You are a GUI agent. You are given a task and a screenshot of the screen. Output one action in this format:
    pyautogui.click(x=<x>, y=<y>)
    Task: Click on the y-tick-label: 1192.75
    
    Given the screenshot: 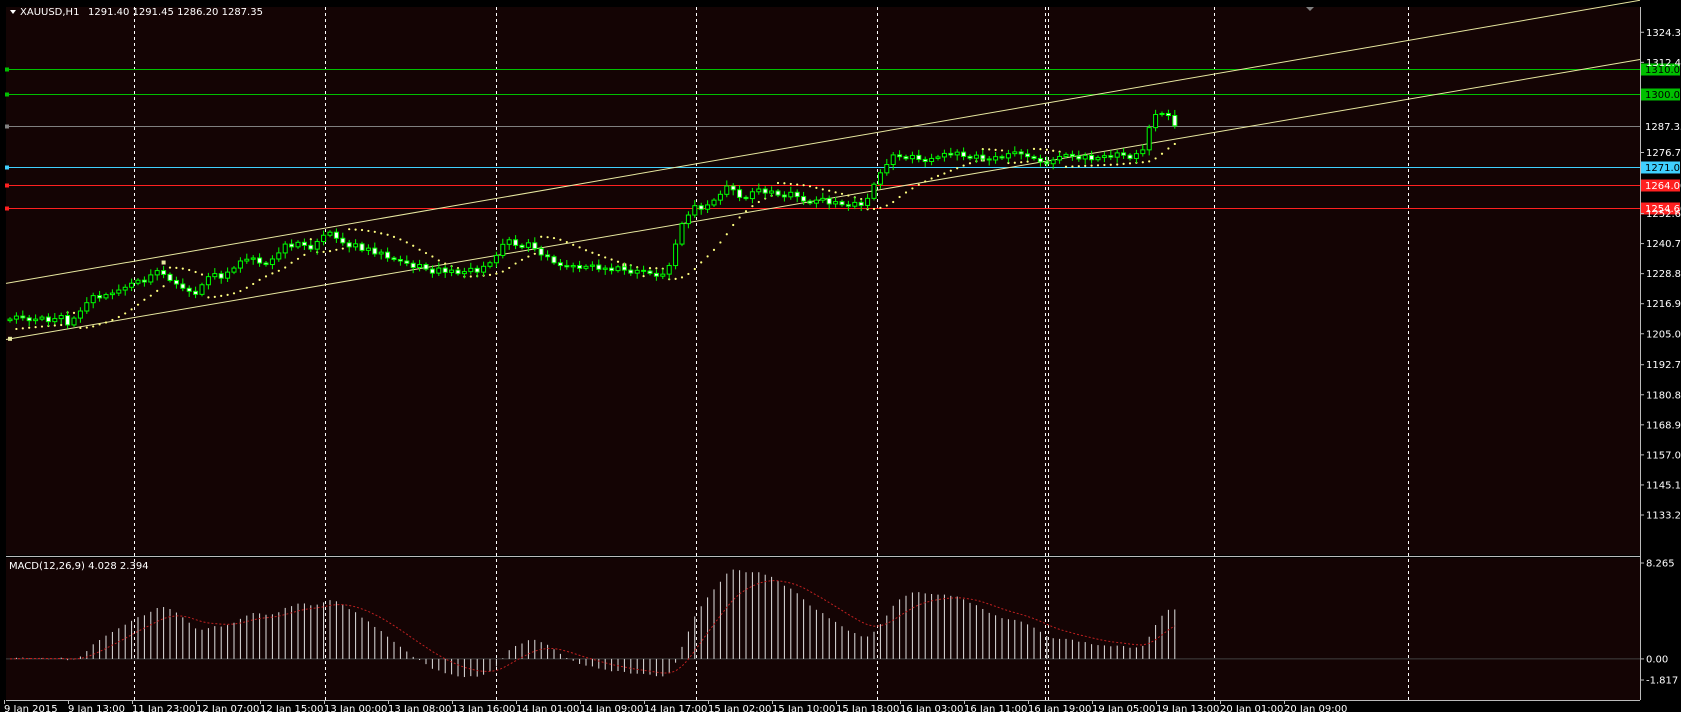 What is the action you would take?
    pyautogui.click(x=1663, y=365)
    